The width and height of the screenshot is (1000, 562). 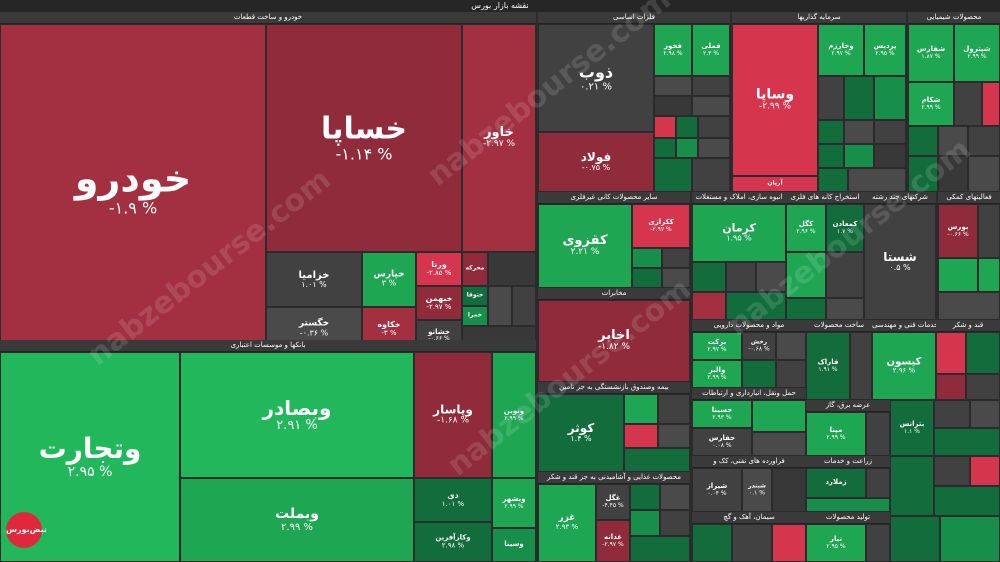 I want to click on tile-zemlard: زملارد, so click(x=836, y=483).